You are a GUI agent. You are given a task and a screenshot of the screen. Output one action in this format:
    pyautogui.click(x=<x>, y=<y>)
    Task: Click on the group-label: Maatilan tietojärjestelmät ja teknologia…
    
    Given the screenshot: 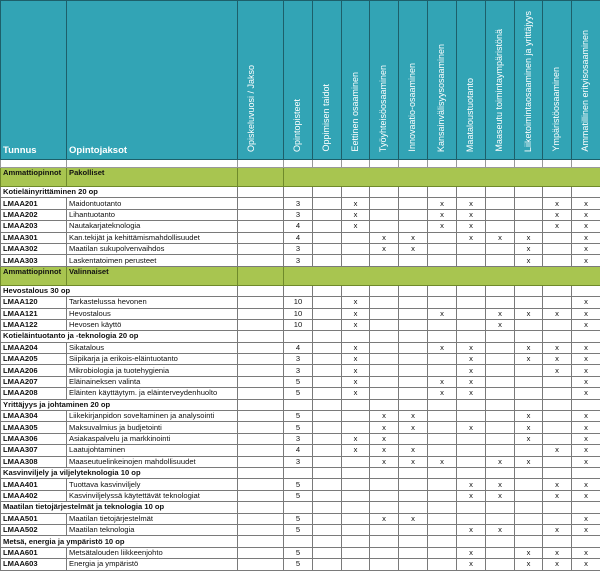 What is the action you would take?
    pyautogui.click(x=119, y=507)
    